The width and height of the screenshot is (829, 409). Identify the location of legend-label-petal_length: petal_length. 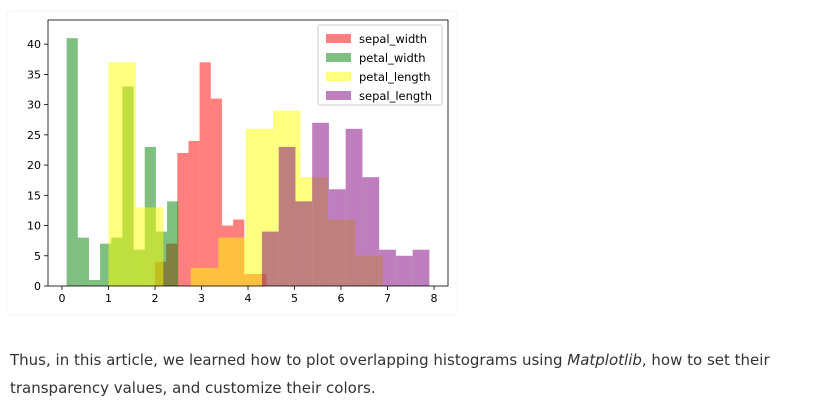
(395, 77).